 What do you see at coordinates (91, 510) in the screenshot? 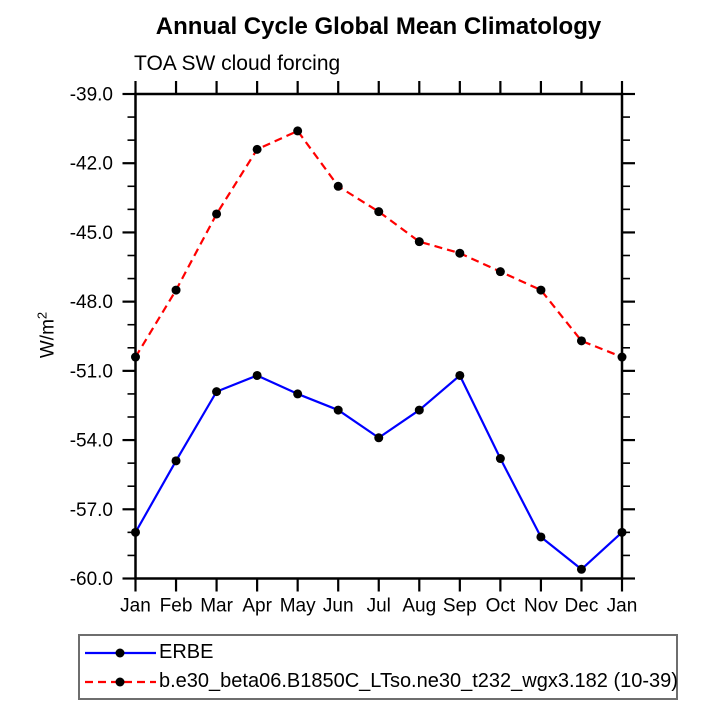
I see `y-axis-tick-label: -57.0` at bounding box center [91, 510].